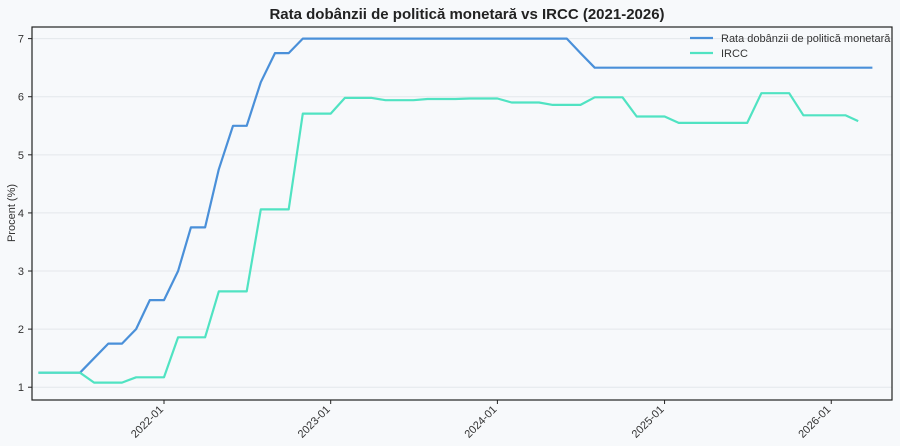 Image resolution: width=900 pixels, height=446 pixels. Describe the element at coordinates (21, 272) in the screenshot. I see `y-tick-label: 3` at that location.